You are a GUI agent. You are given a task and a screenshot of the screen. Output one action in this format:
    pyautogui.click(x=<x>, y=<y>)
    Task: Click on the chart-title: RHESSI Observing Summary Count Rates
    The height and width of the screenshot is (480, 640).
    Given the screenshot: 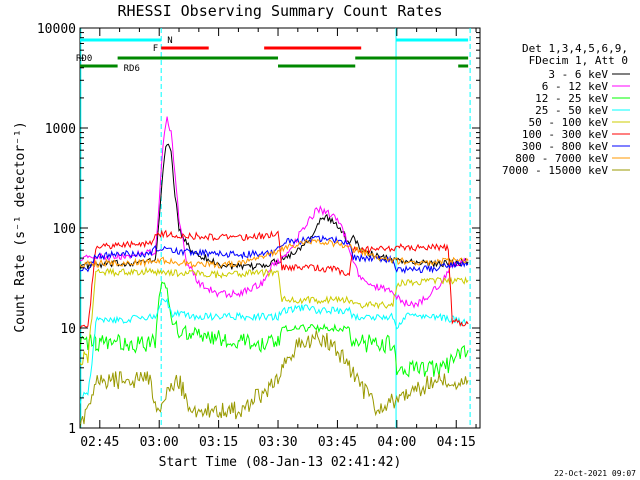 What is the action you would take?
    pyautogui.click(x=279, y=11)
    